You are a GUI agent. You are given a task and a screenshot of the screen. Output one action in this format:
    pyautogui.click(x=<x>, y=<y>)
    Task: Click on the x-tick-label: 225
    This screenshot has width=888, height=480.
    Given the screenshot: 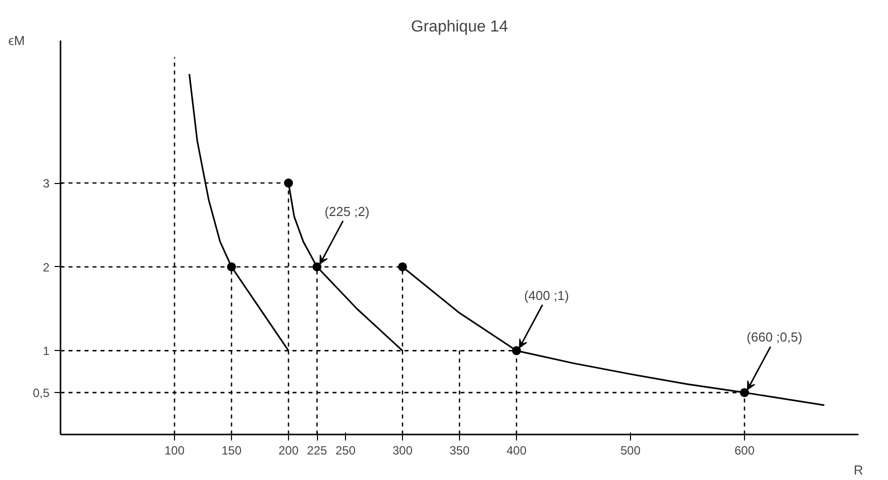 What is the action you would take?
    pyautogui.click(x=317, y=451)
    